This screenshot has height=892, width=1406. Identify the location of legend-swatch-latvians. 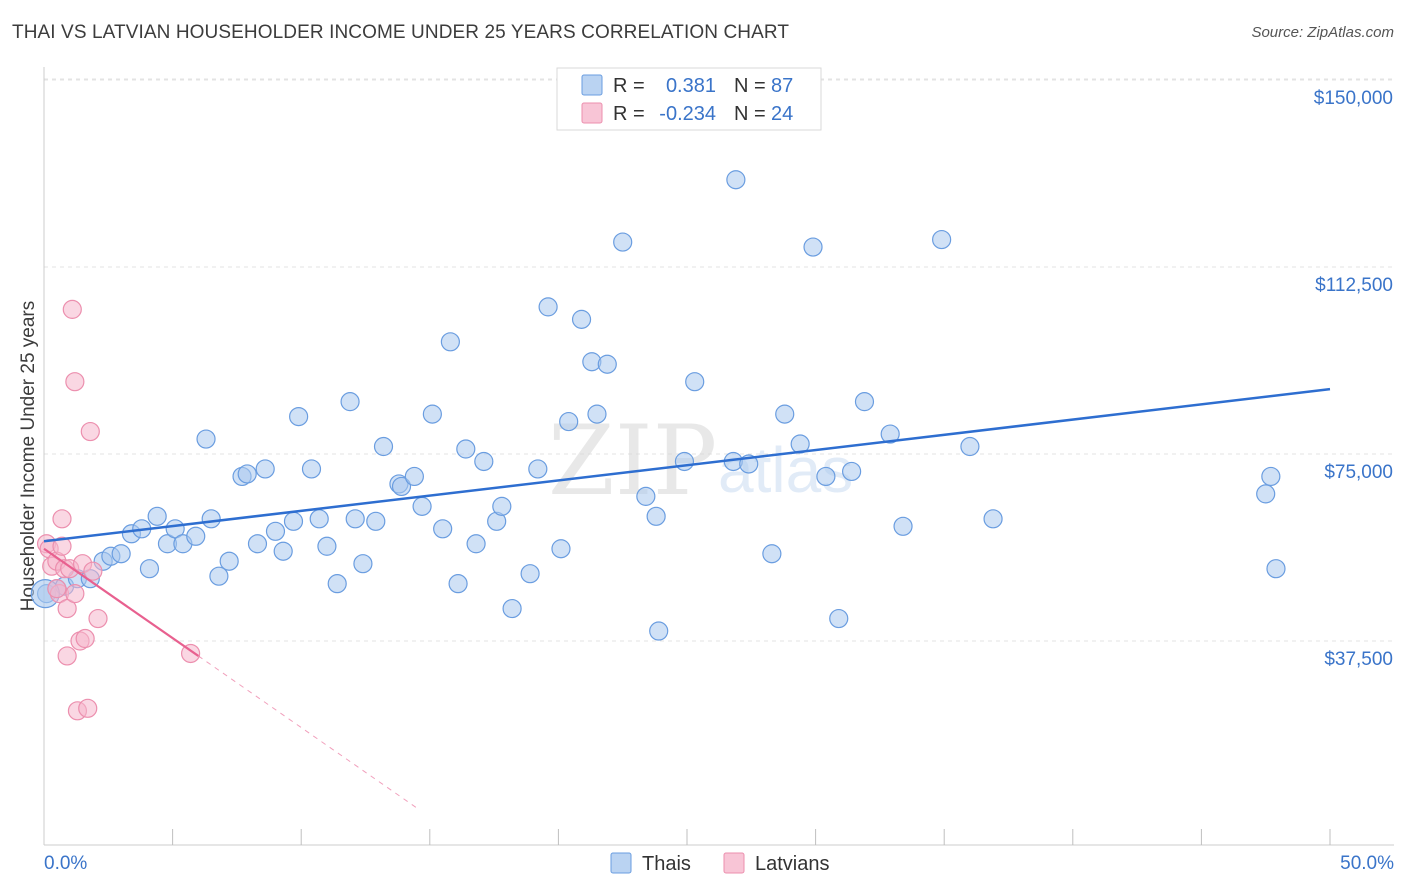
(592, 113).